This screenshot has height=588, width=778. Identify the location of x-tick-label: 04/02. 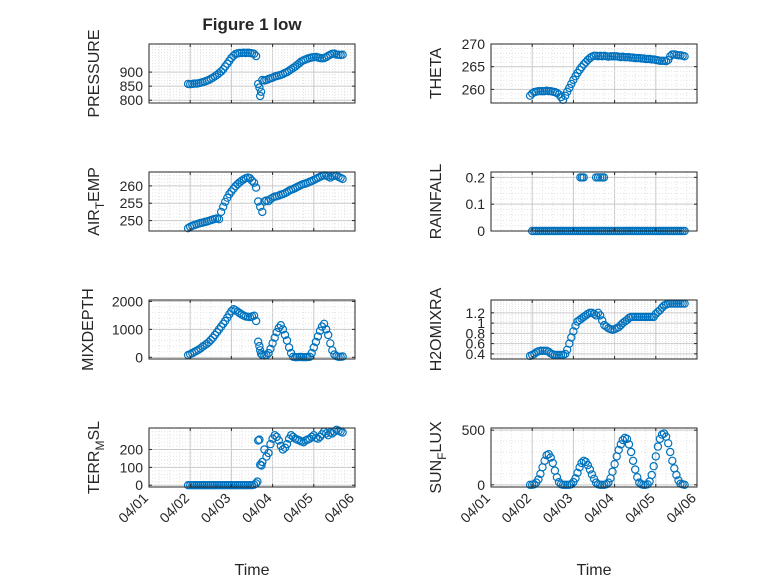
(516, 508).